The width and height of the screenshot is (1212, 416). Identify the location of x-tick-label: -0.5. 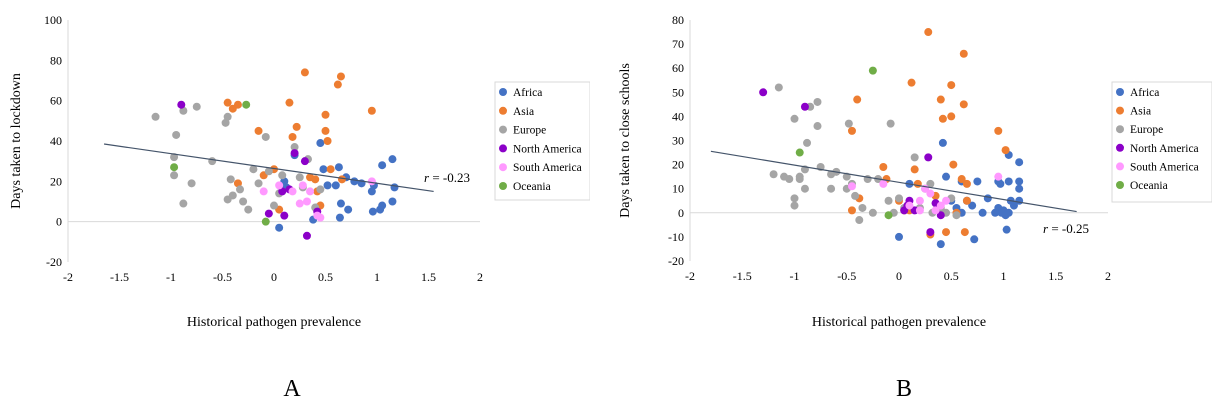
(846, 276).